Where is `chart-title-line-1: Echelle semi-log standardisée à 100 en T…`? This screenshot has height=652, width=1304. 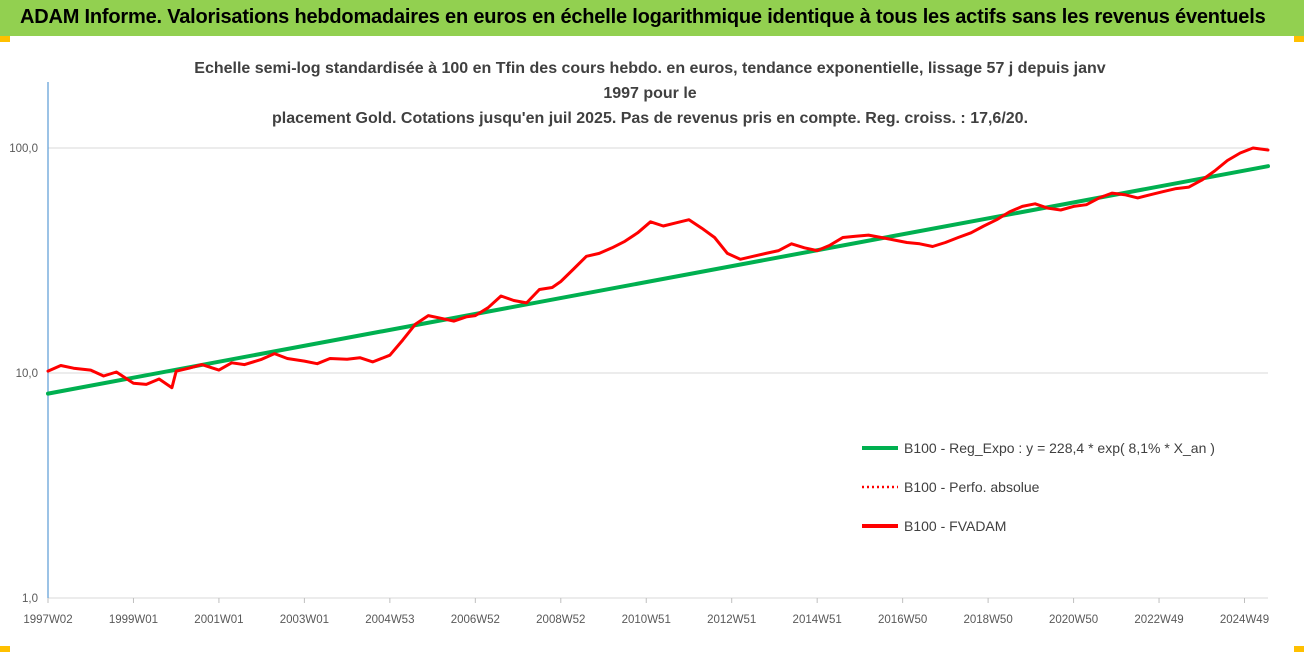
chart-title-line-1: Echelle semi-log standardisée à 100 en T… is located at coordinates (650, 81).